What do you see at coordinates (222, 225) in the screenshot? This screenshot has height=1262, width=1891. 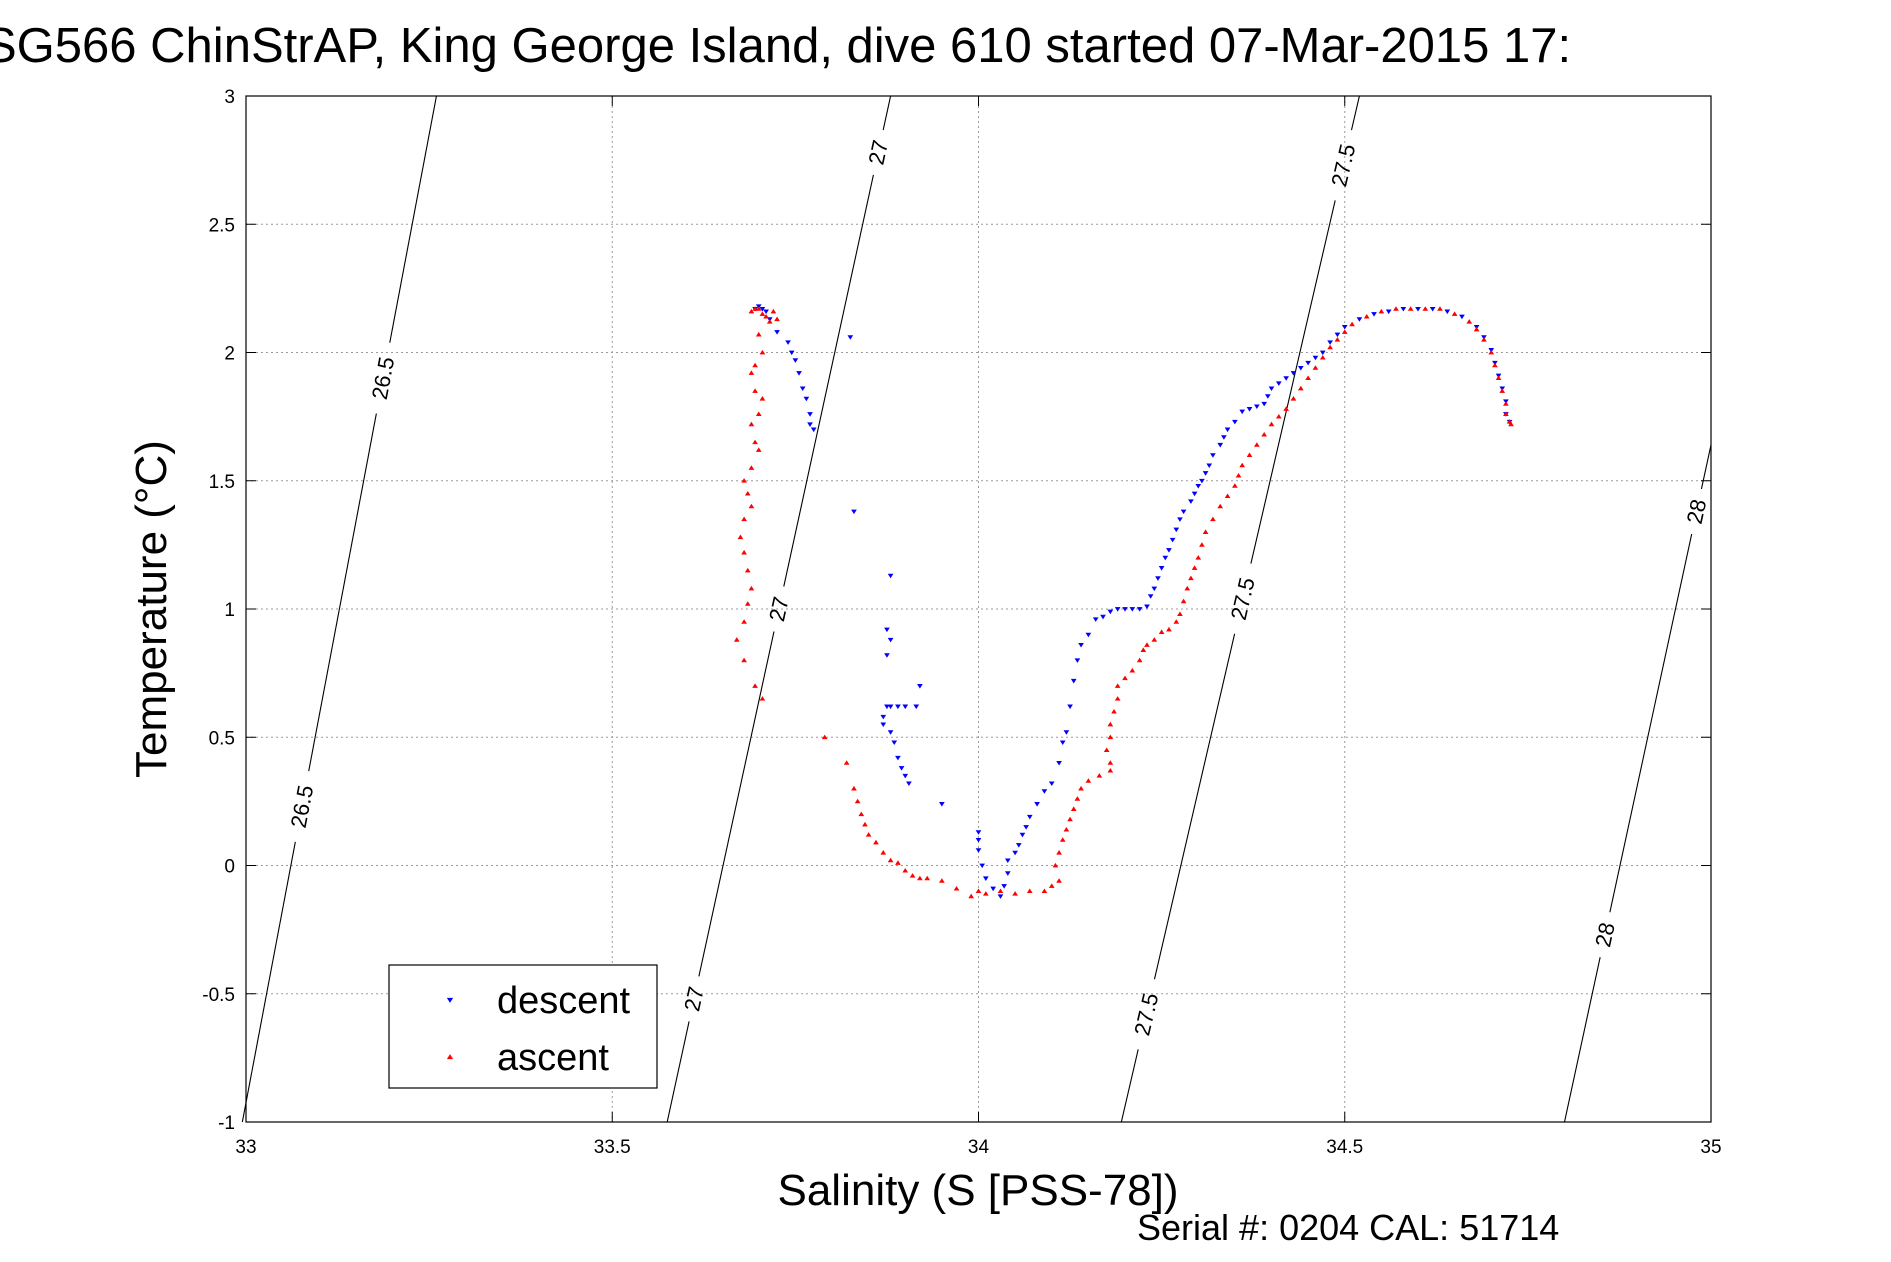 I see `y-tick-label: 2.5` at bounding box center [222, 225].